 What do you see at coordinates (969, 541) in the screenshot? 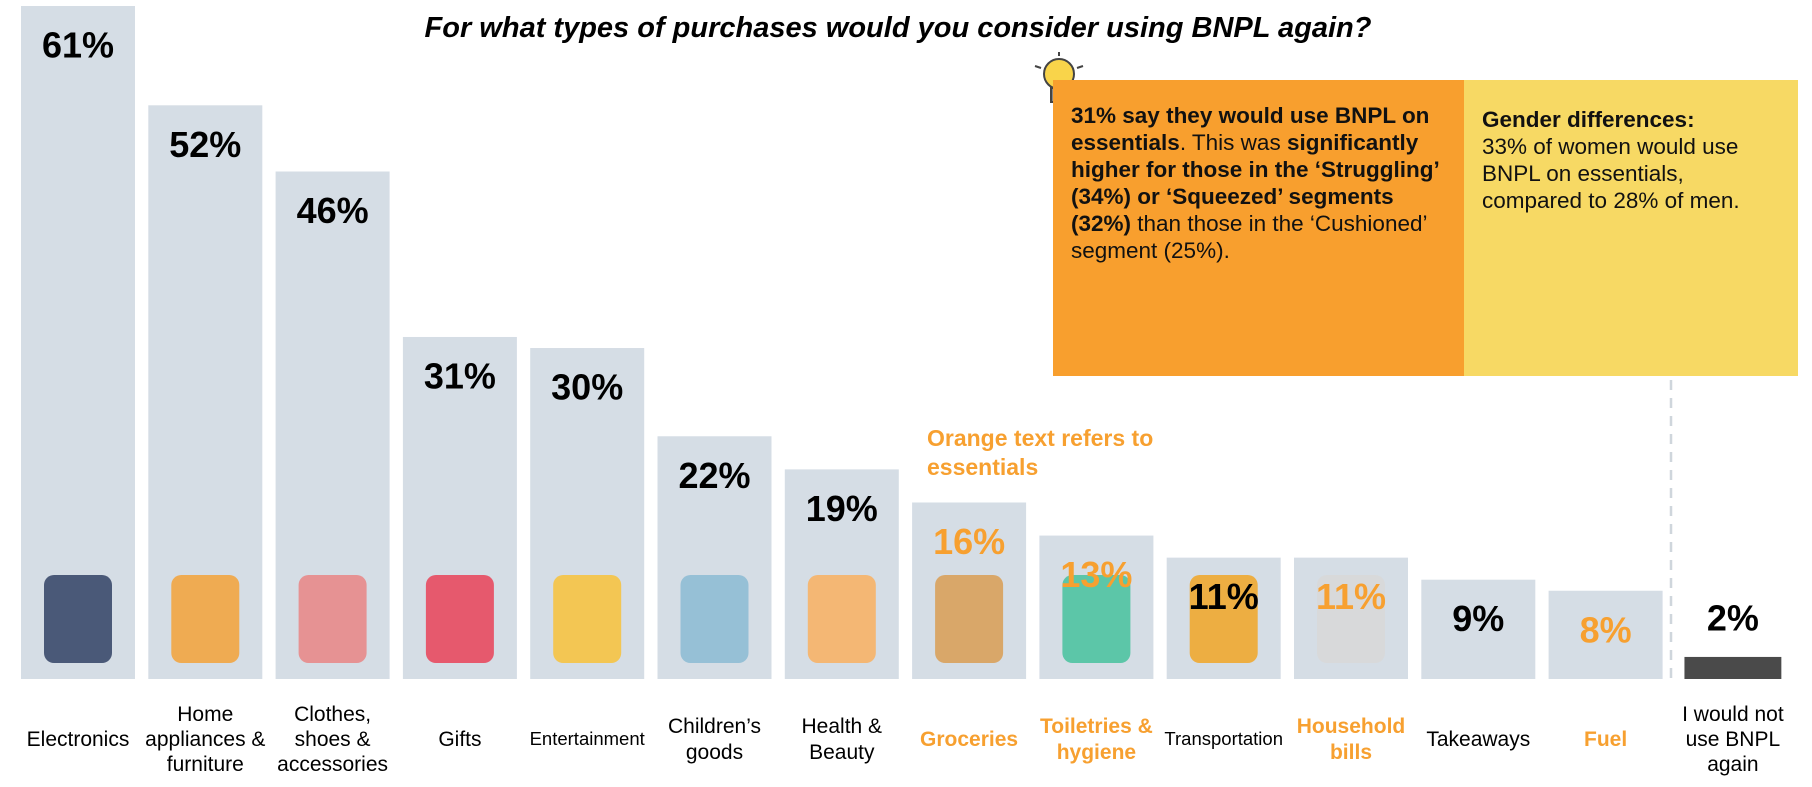
I see `value-label: 16%` at bounding box center [969, 541].